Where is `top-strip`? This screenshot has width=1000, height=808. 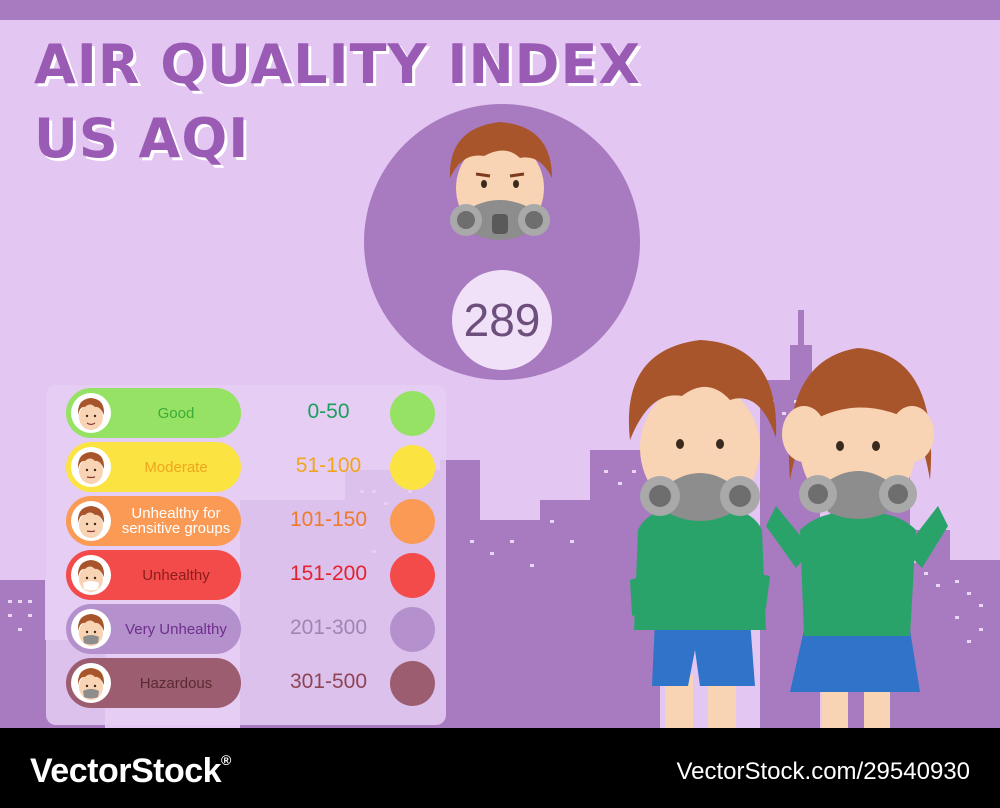 top-strip is located at coordinates (500, 10).